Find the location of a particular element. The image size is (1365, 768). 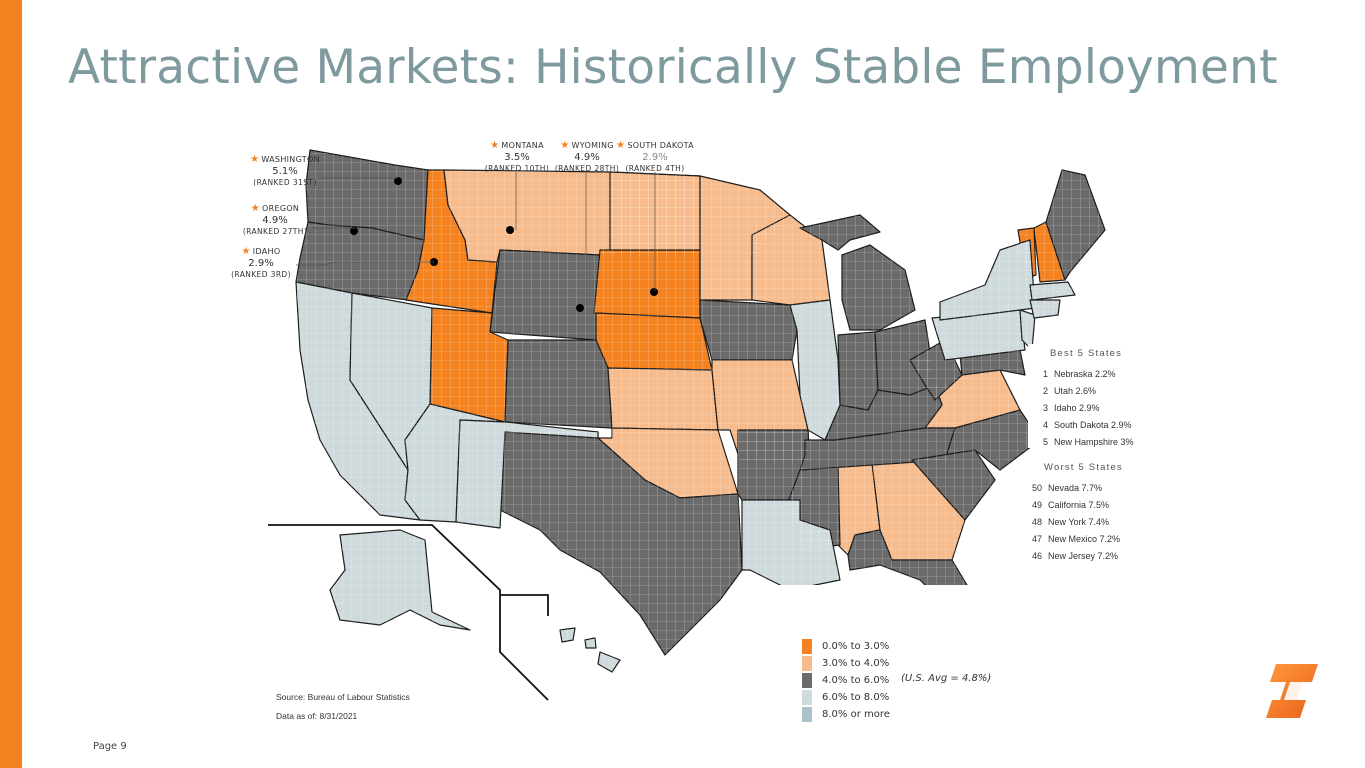

callout-rank: (RANKED 31ST) is located at coordinates (285, 182).